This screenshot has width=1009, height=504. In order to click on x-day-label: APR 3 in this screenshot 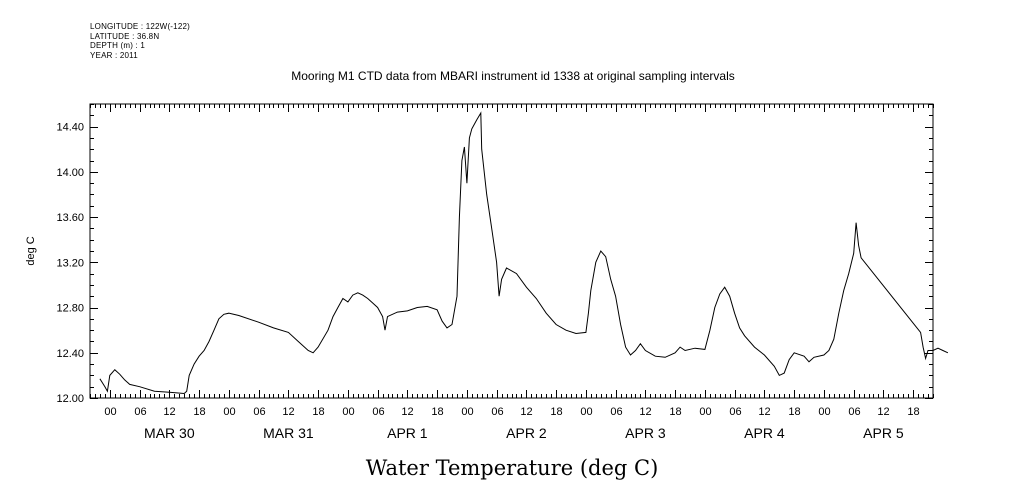, I will do `click(645, 433)`.